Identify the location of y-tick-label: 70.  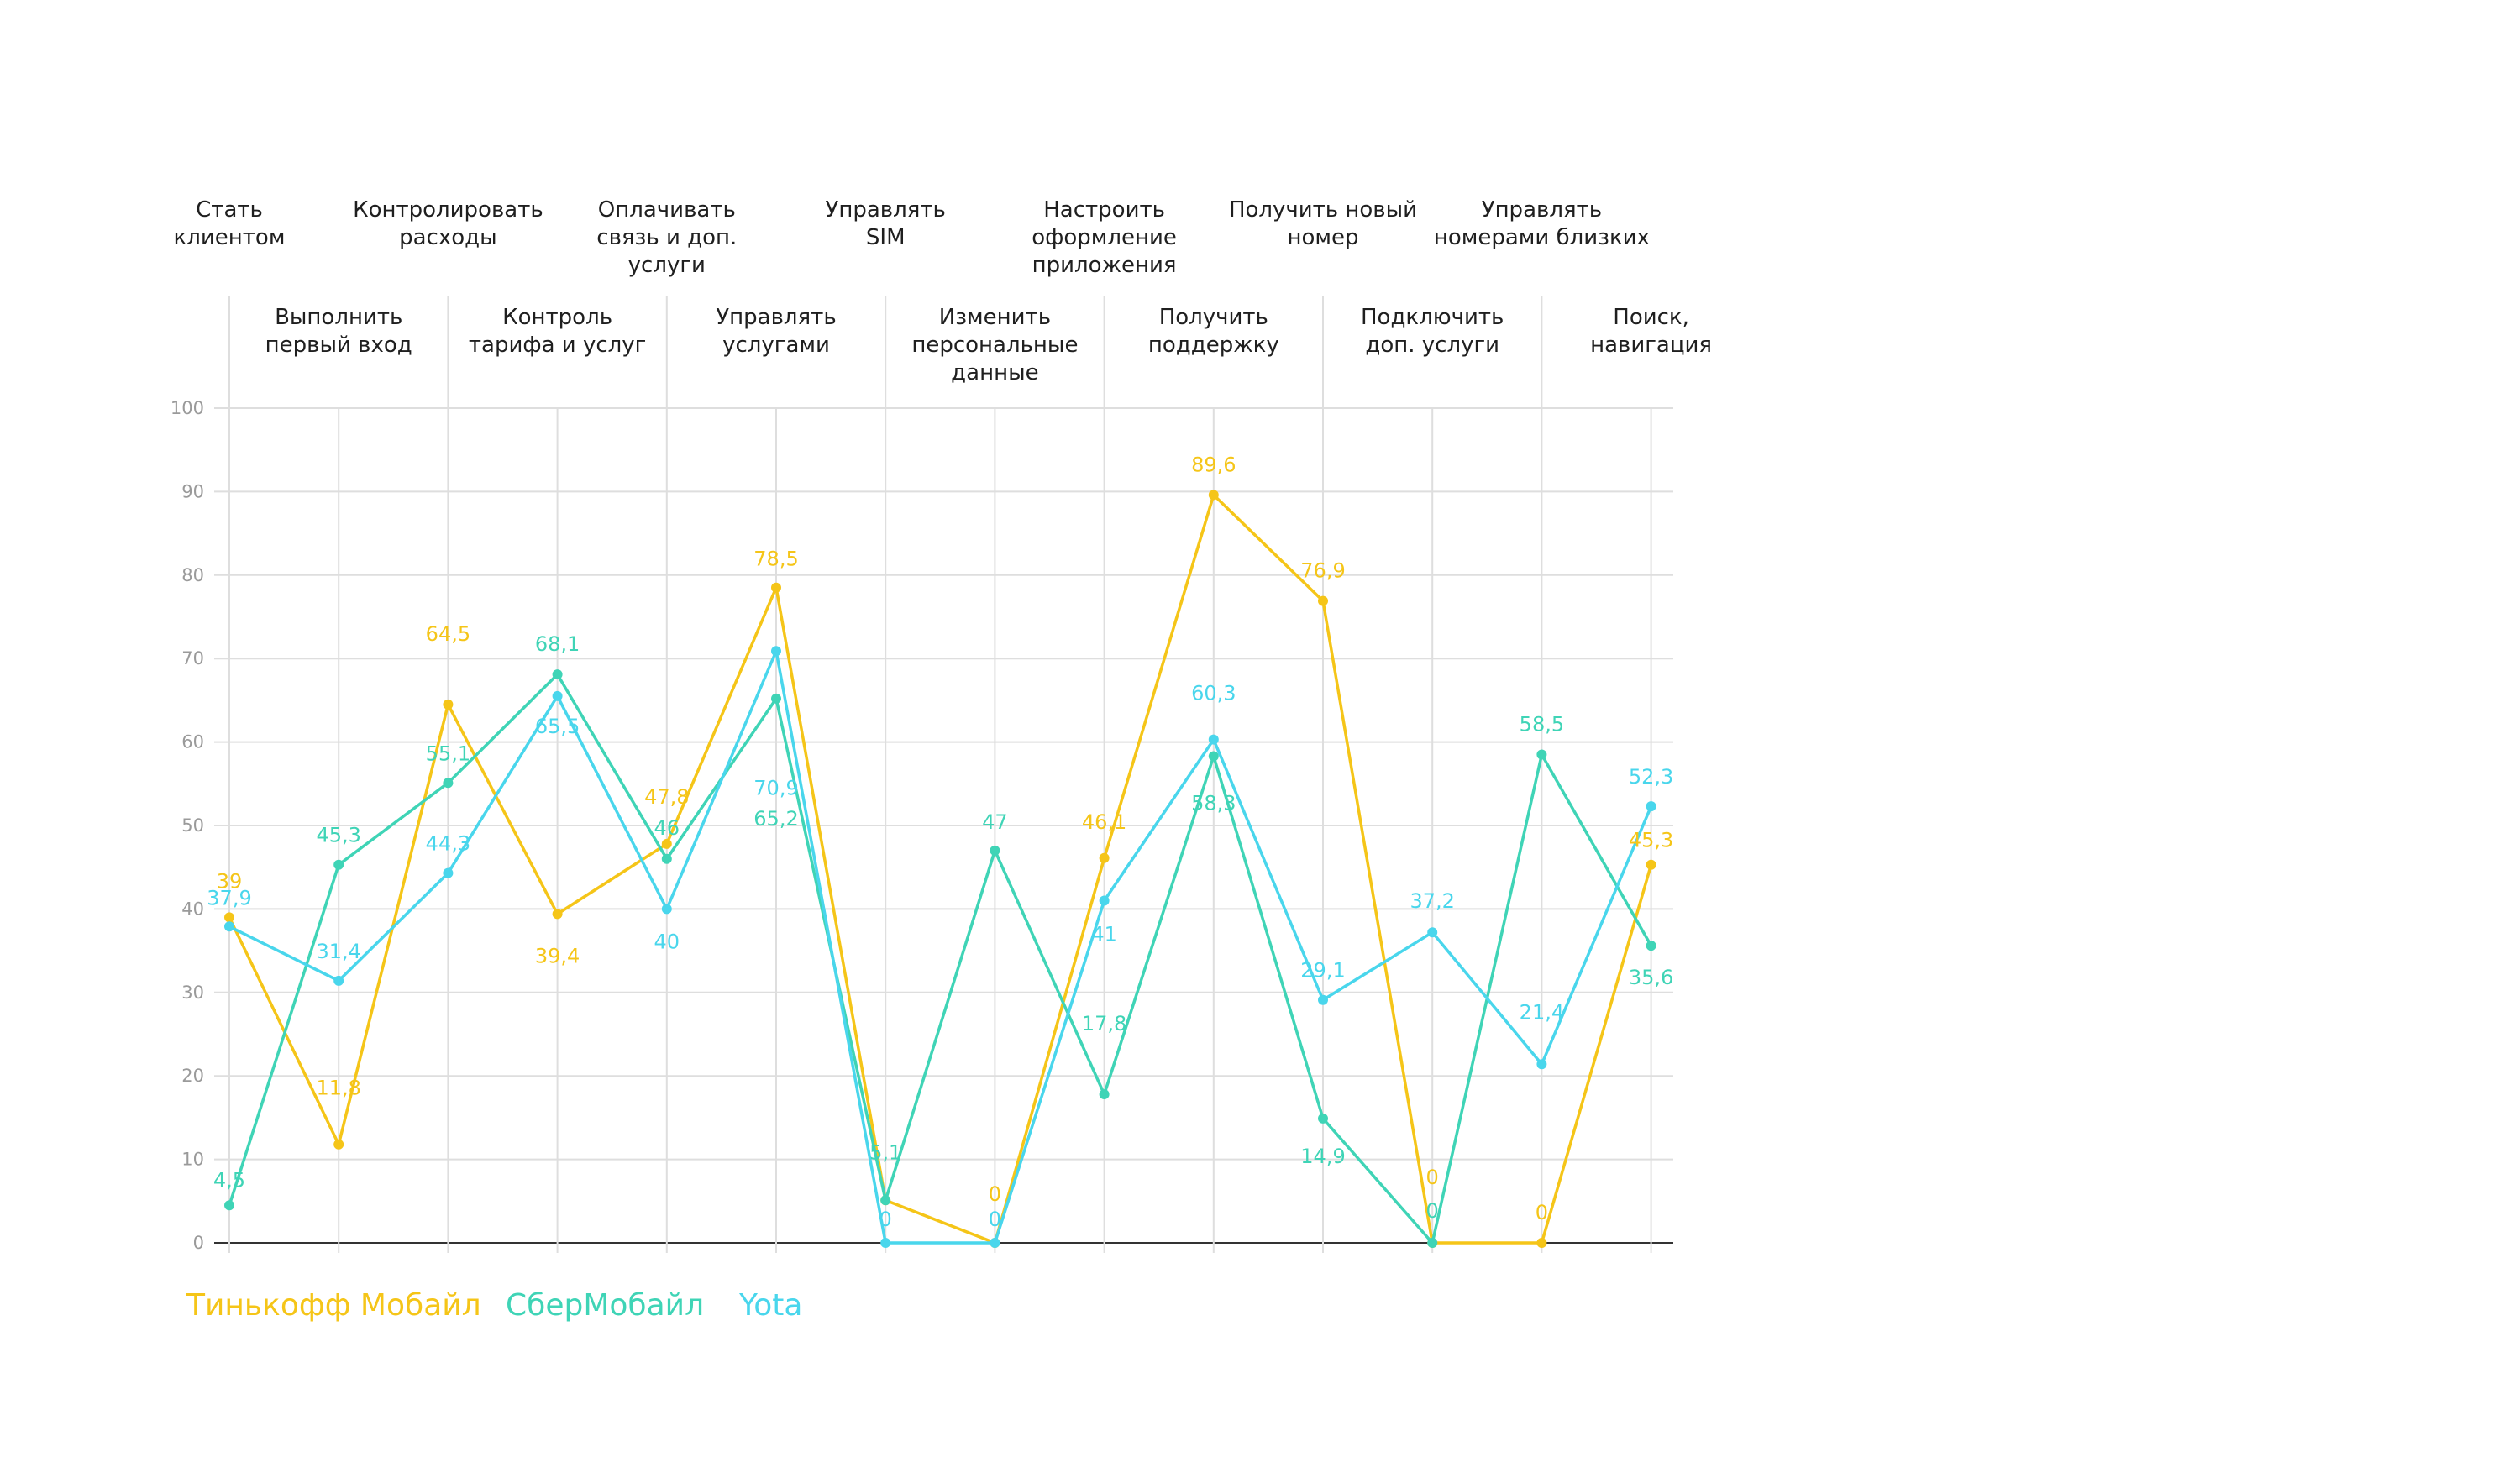
(192, 658).